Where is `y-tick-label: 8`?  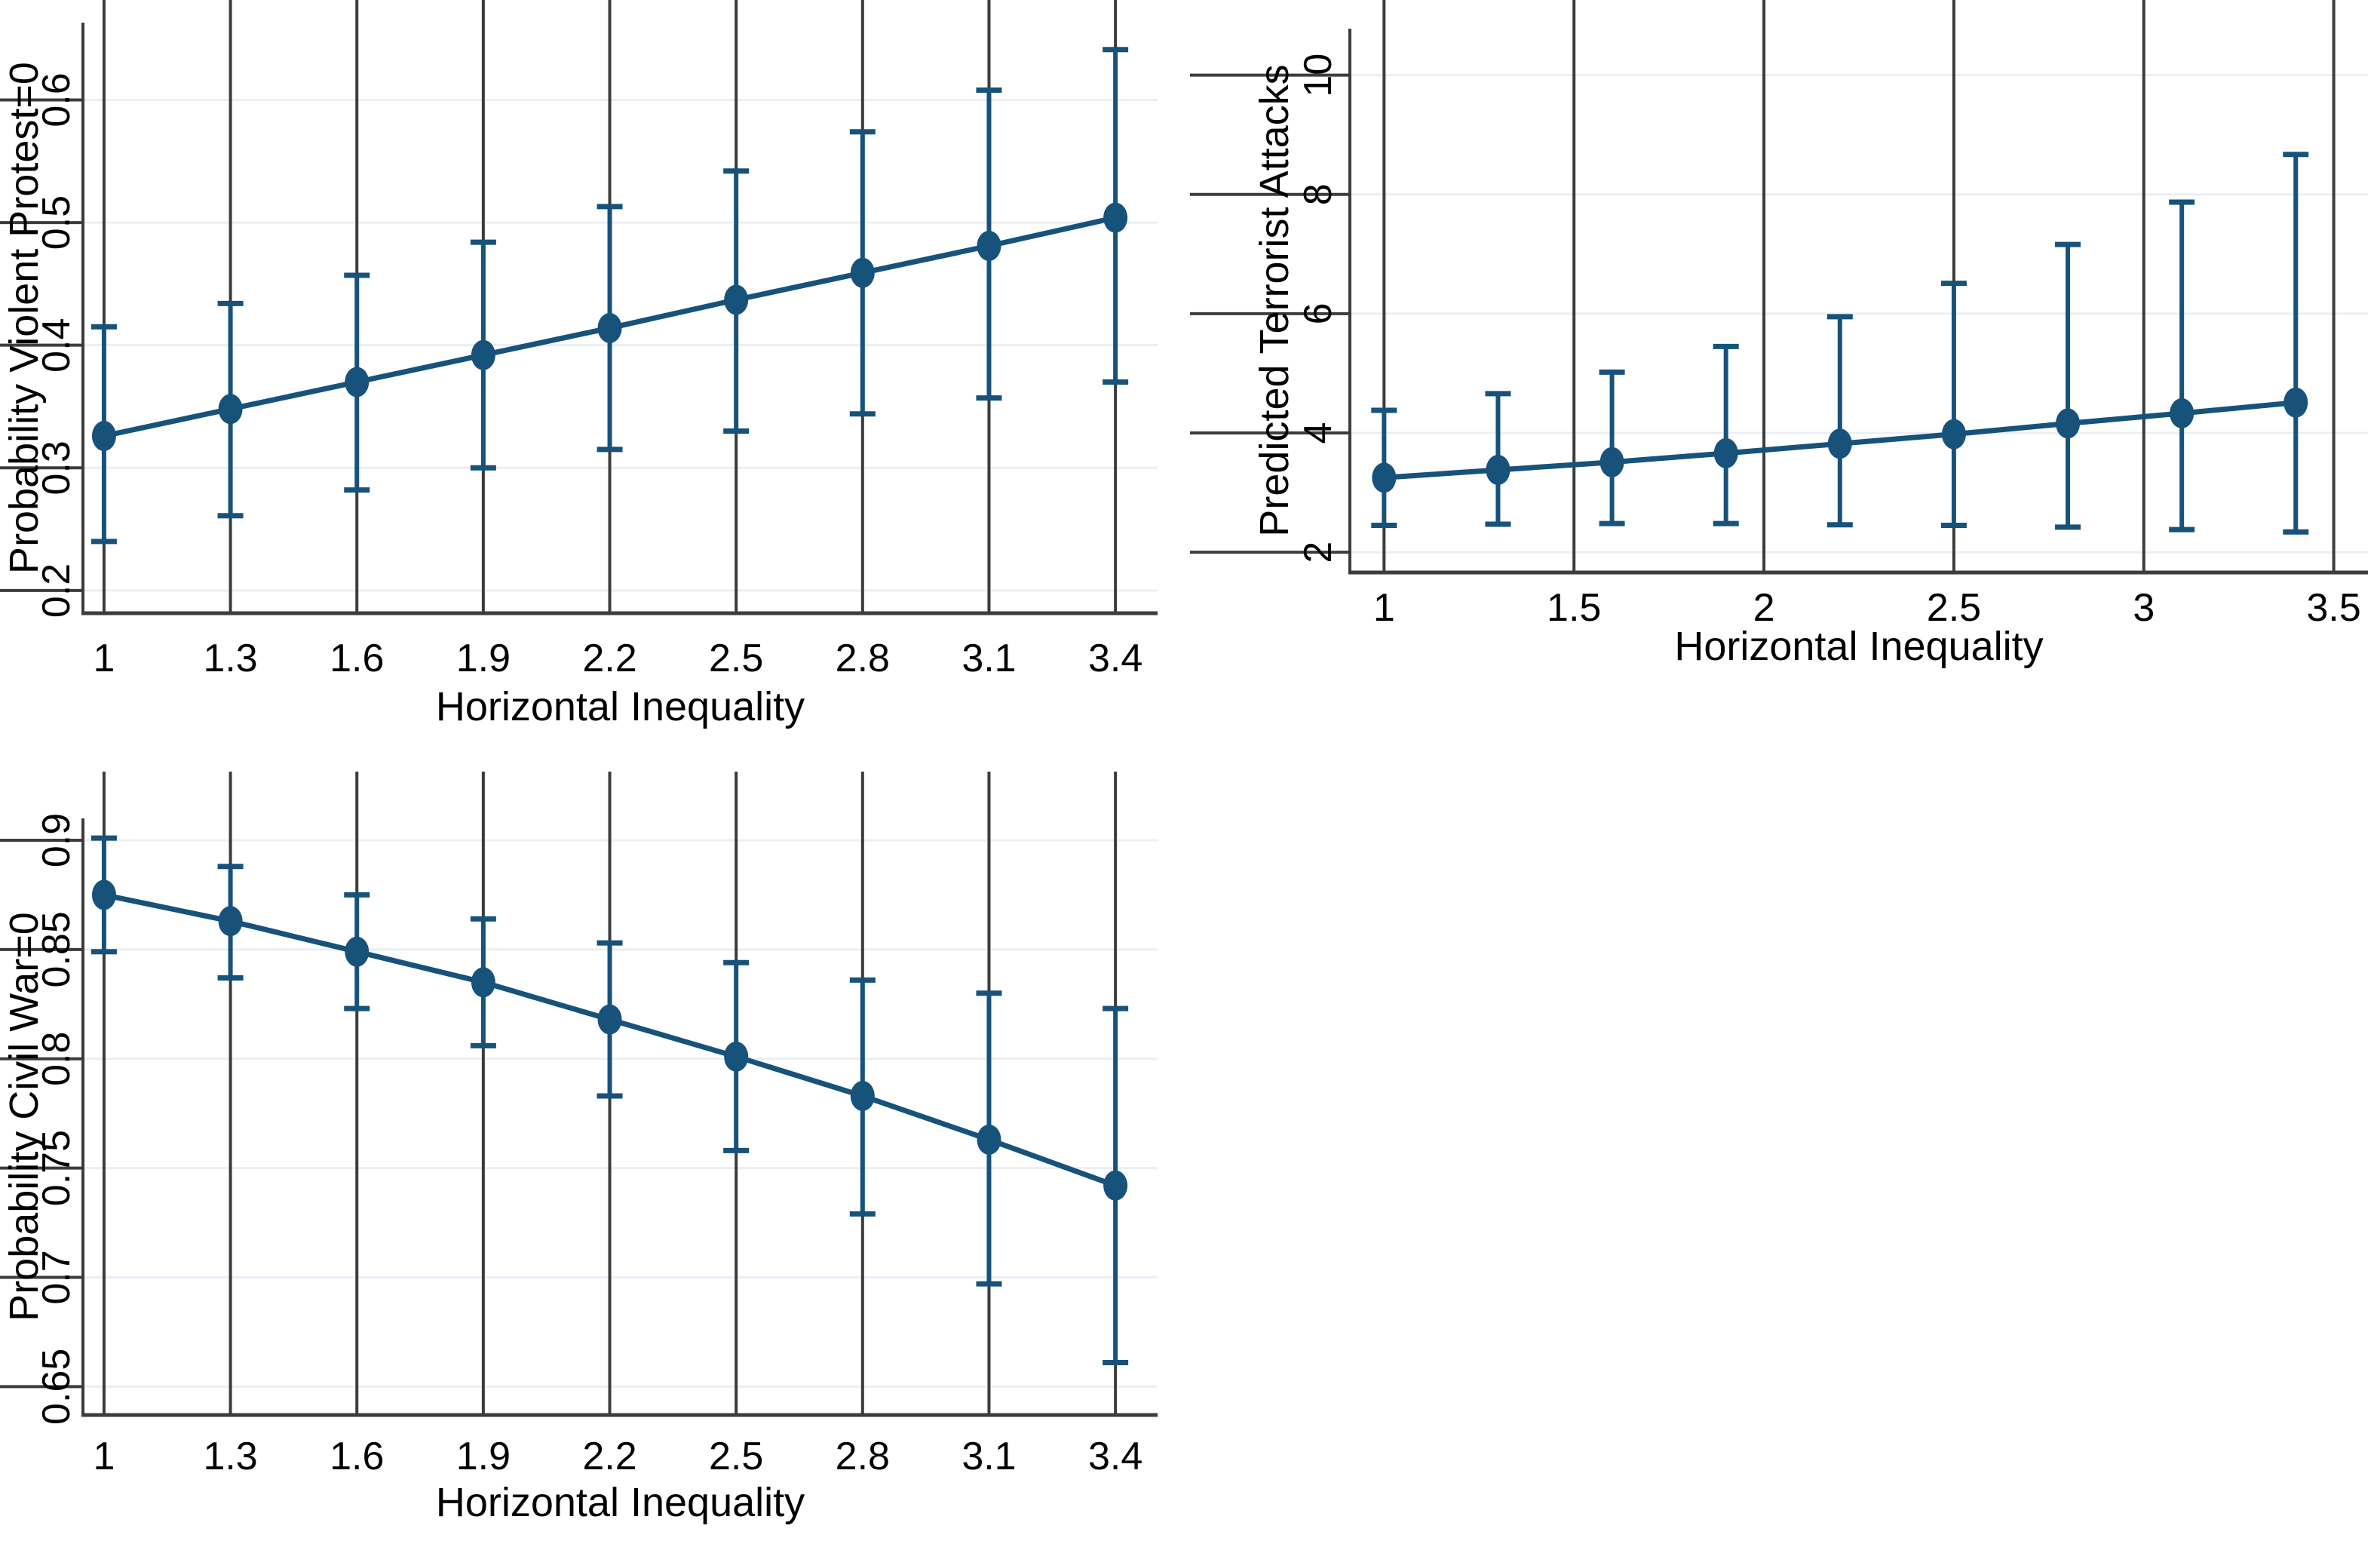
y-tick-label: 8 is located at coordinates (1318, 194).